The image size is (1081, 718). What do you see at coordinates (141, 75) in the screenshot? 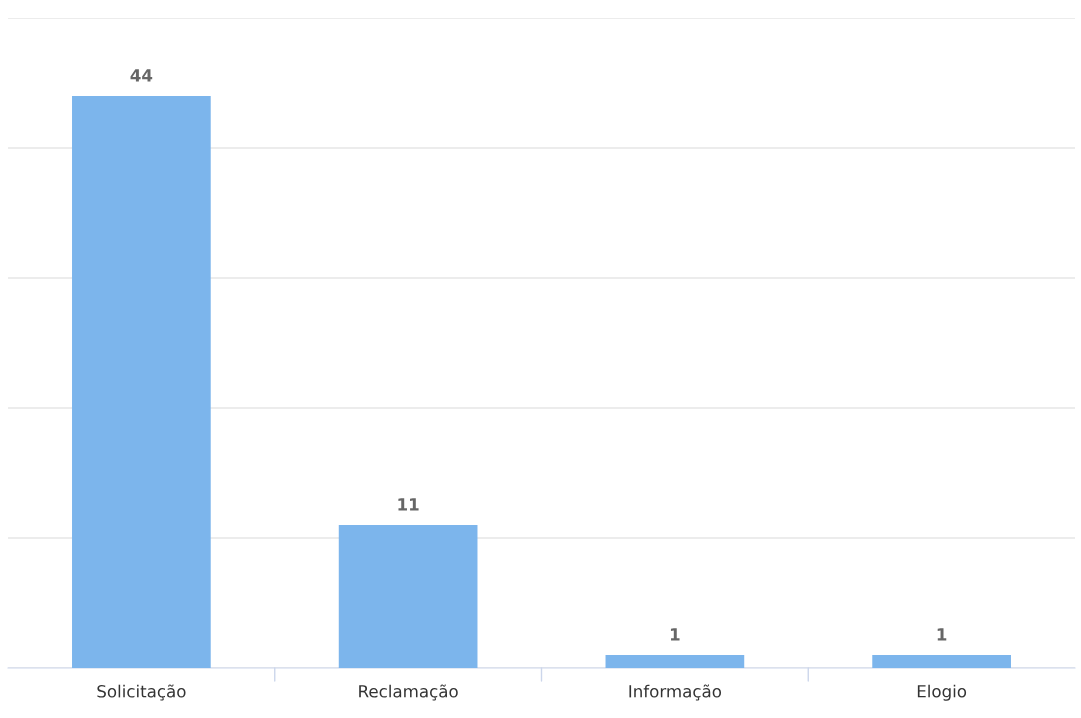
I see `data-label: 44` at bounding box center [141, 75].